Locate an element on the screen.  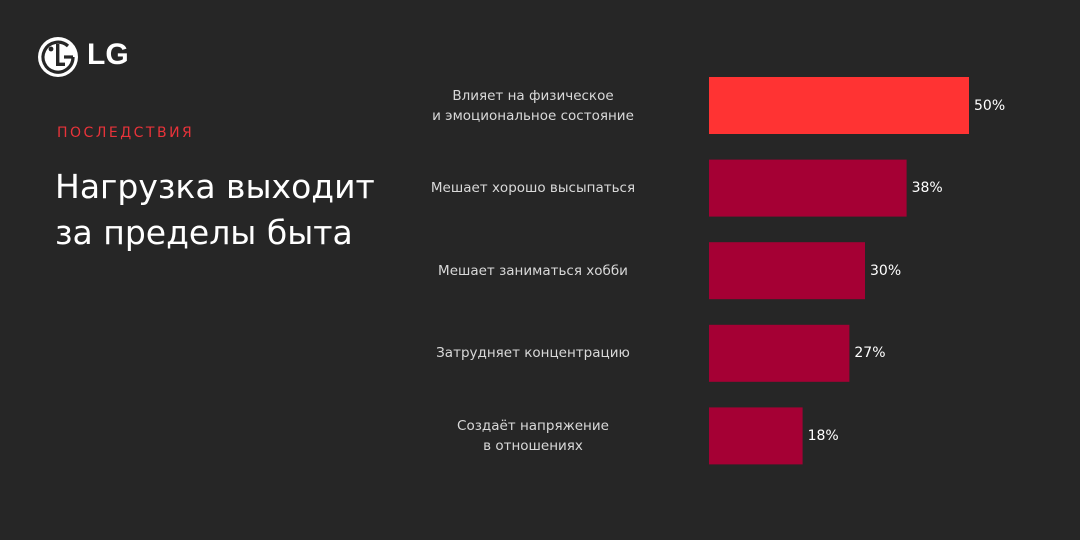
category-label: Мешает заниматься хобби is located at coordinates (533, 270).